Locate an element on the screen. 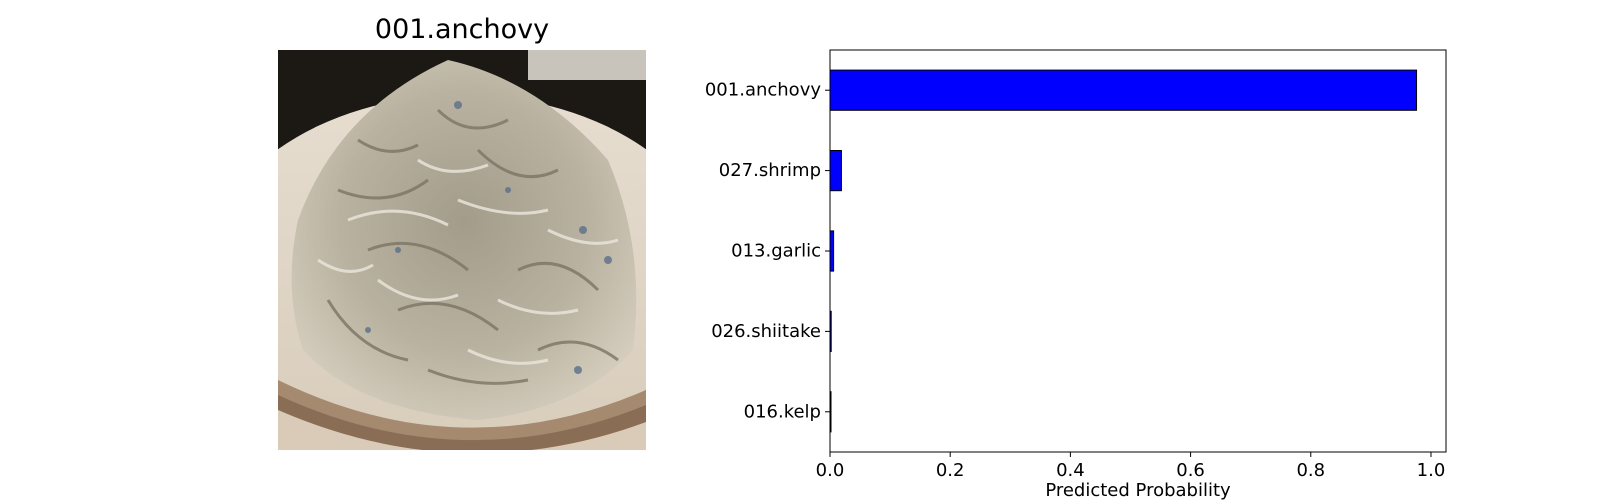 This screenshot has height=500, width=1600. y-tick-label: 016.kelp is located at coordinates (782, 411).